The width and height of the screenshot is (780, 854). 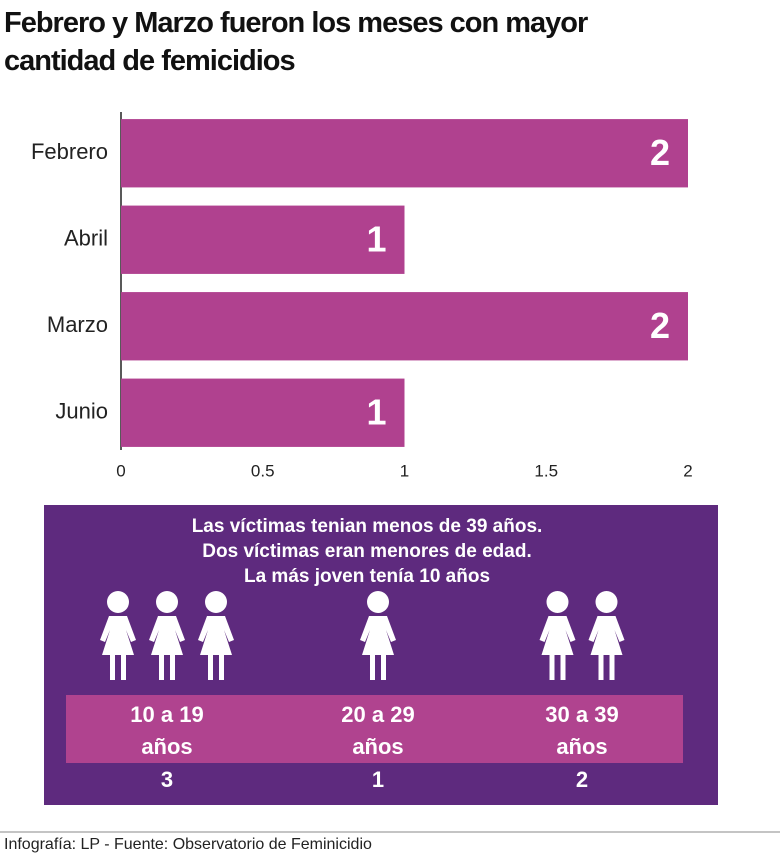 I want to click on y-tick-label: Junio, so click(x=81, y=411).